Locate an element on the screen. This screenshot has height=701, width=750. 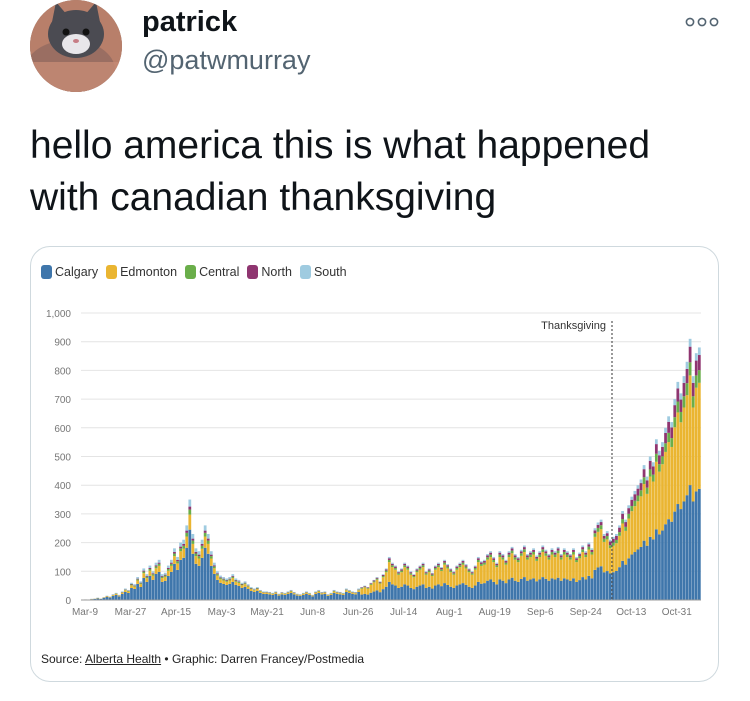
legend-item-calgary: Calgary is located at coordinates (69, 272).